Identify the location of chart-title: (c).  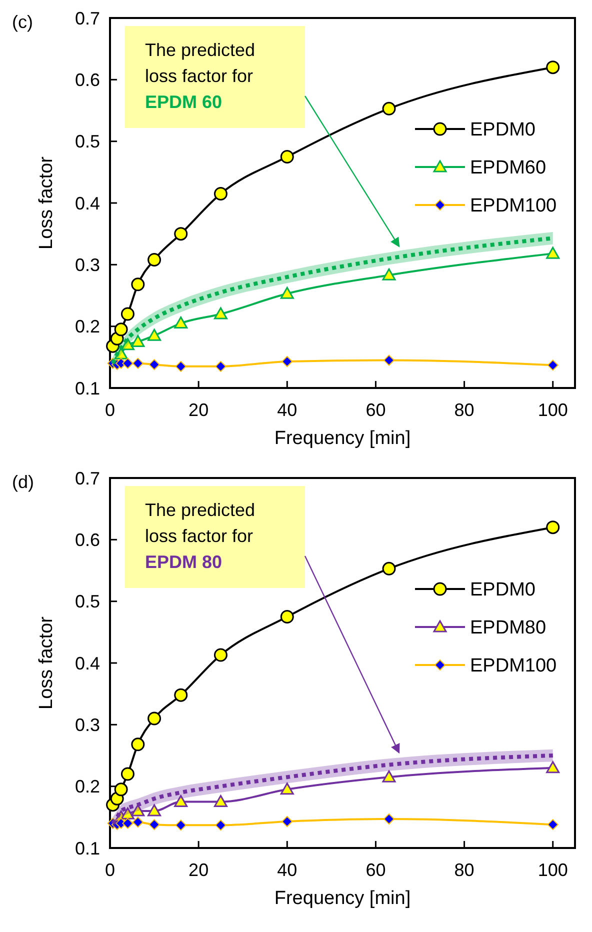
(22, 22).